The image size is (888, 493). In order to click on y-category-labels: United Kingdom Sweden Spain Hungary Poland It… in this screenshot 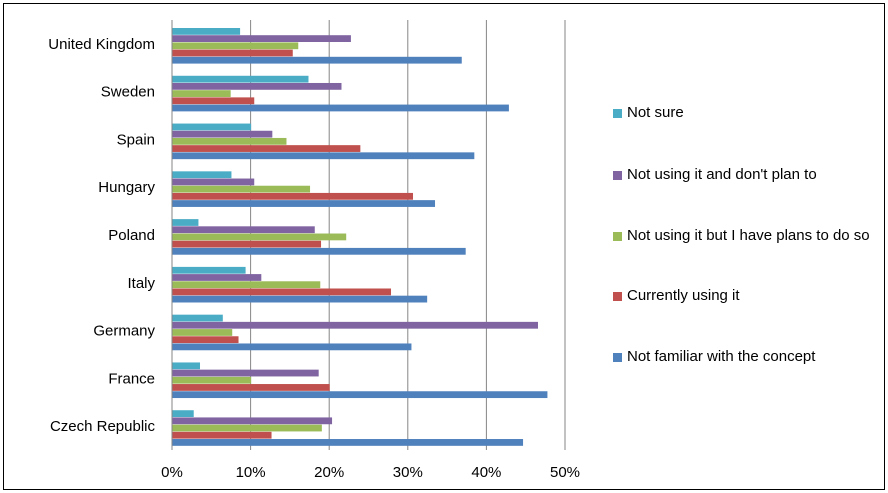, I will do `click(101, 235)`.